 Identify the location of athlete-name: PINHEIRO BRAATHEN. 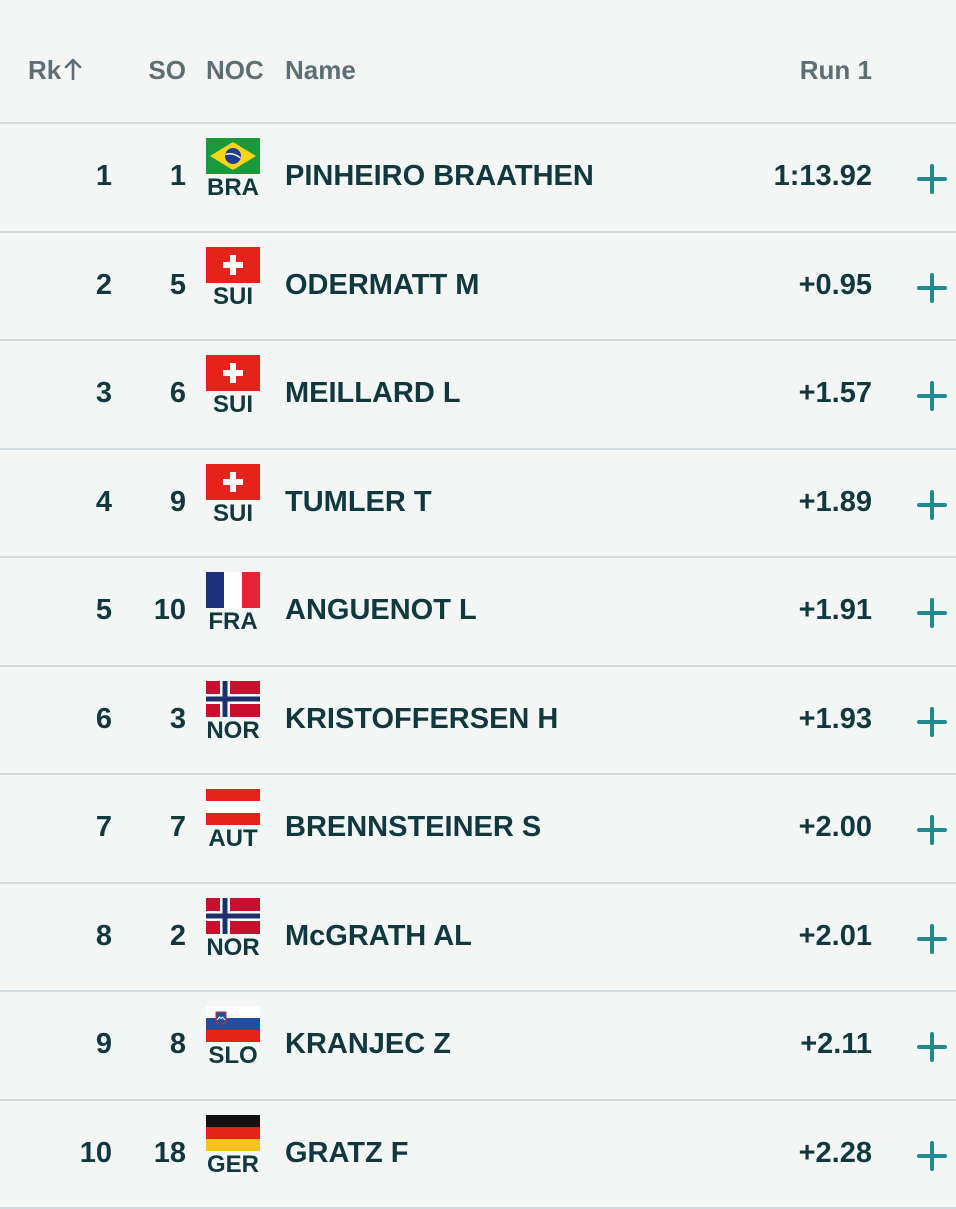
(439, 176).